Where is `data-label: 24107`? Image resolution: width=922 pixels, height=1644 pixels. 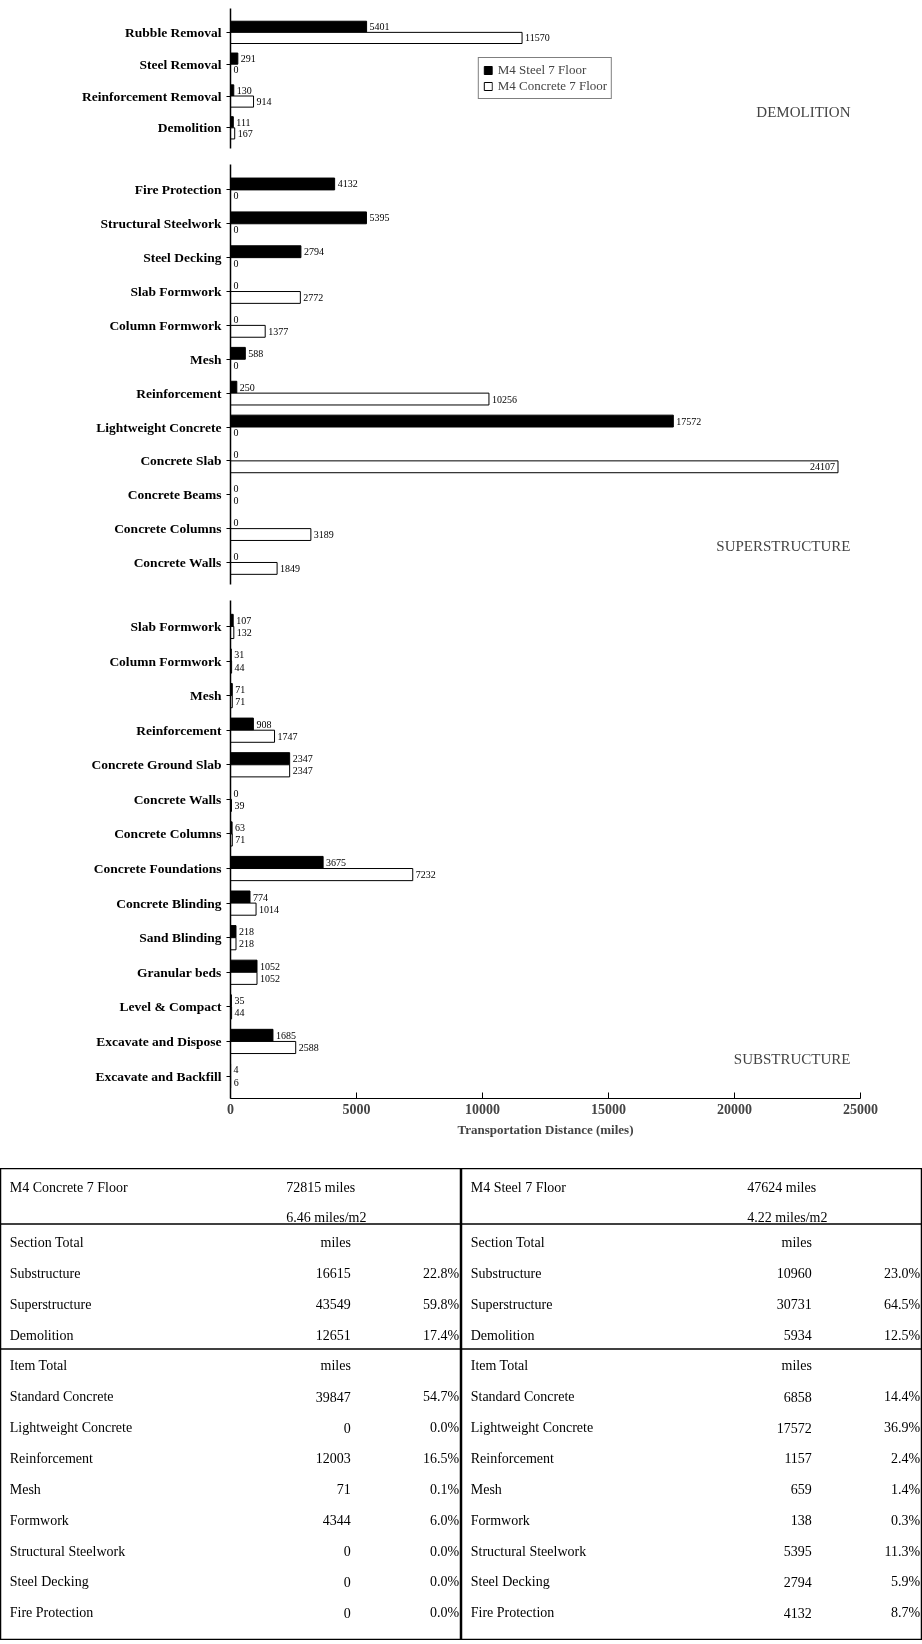
data-label: 24107 is located at coordinates (822, 467).